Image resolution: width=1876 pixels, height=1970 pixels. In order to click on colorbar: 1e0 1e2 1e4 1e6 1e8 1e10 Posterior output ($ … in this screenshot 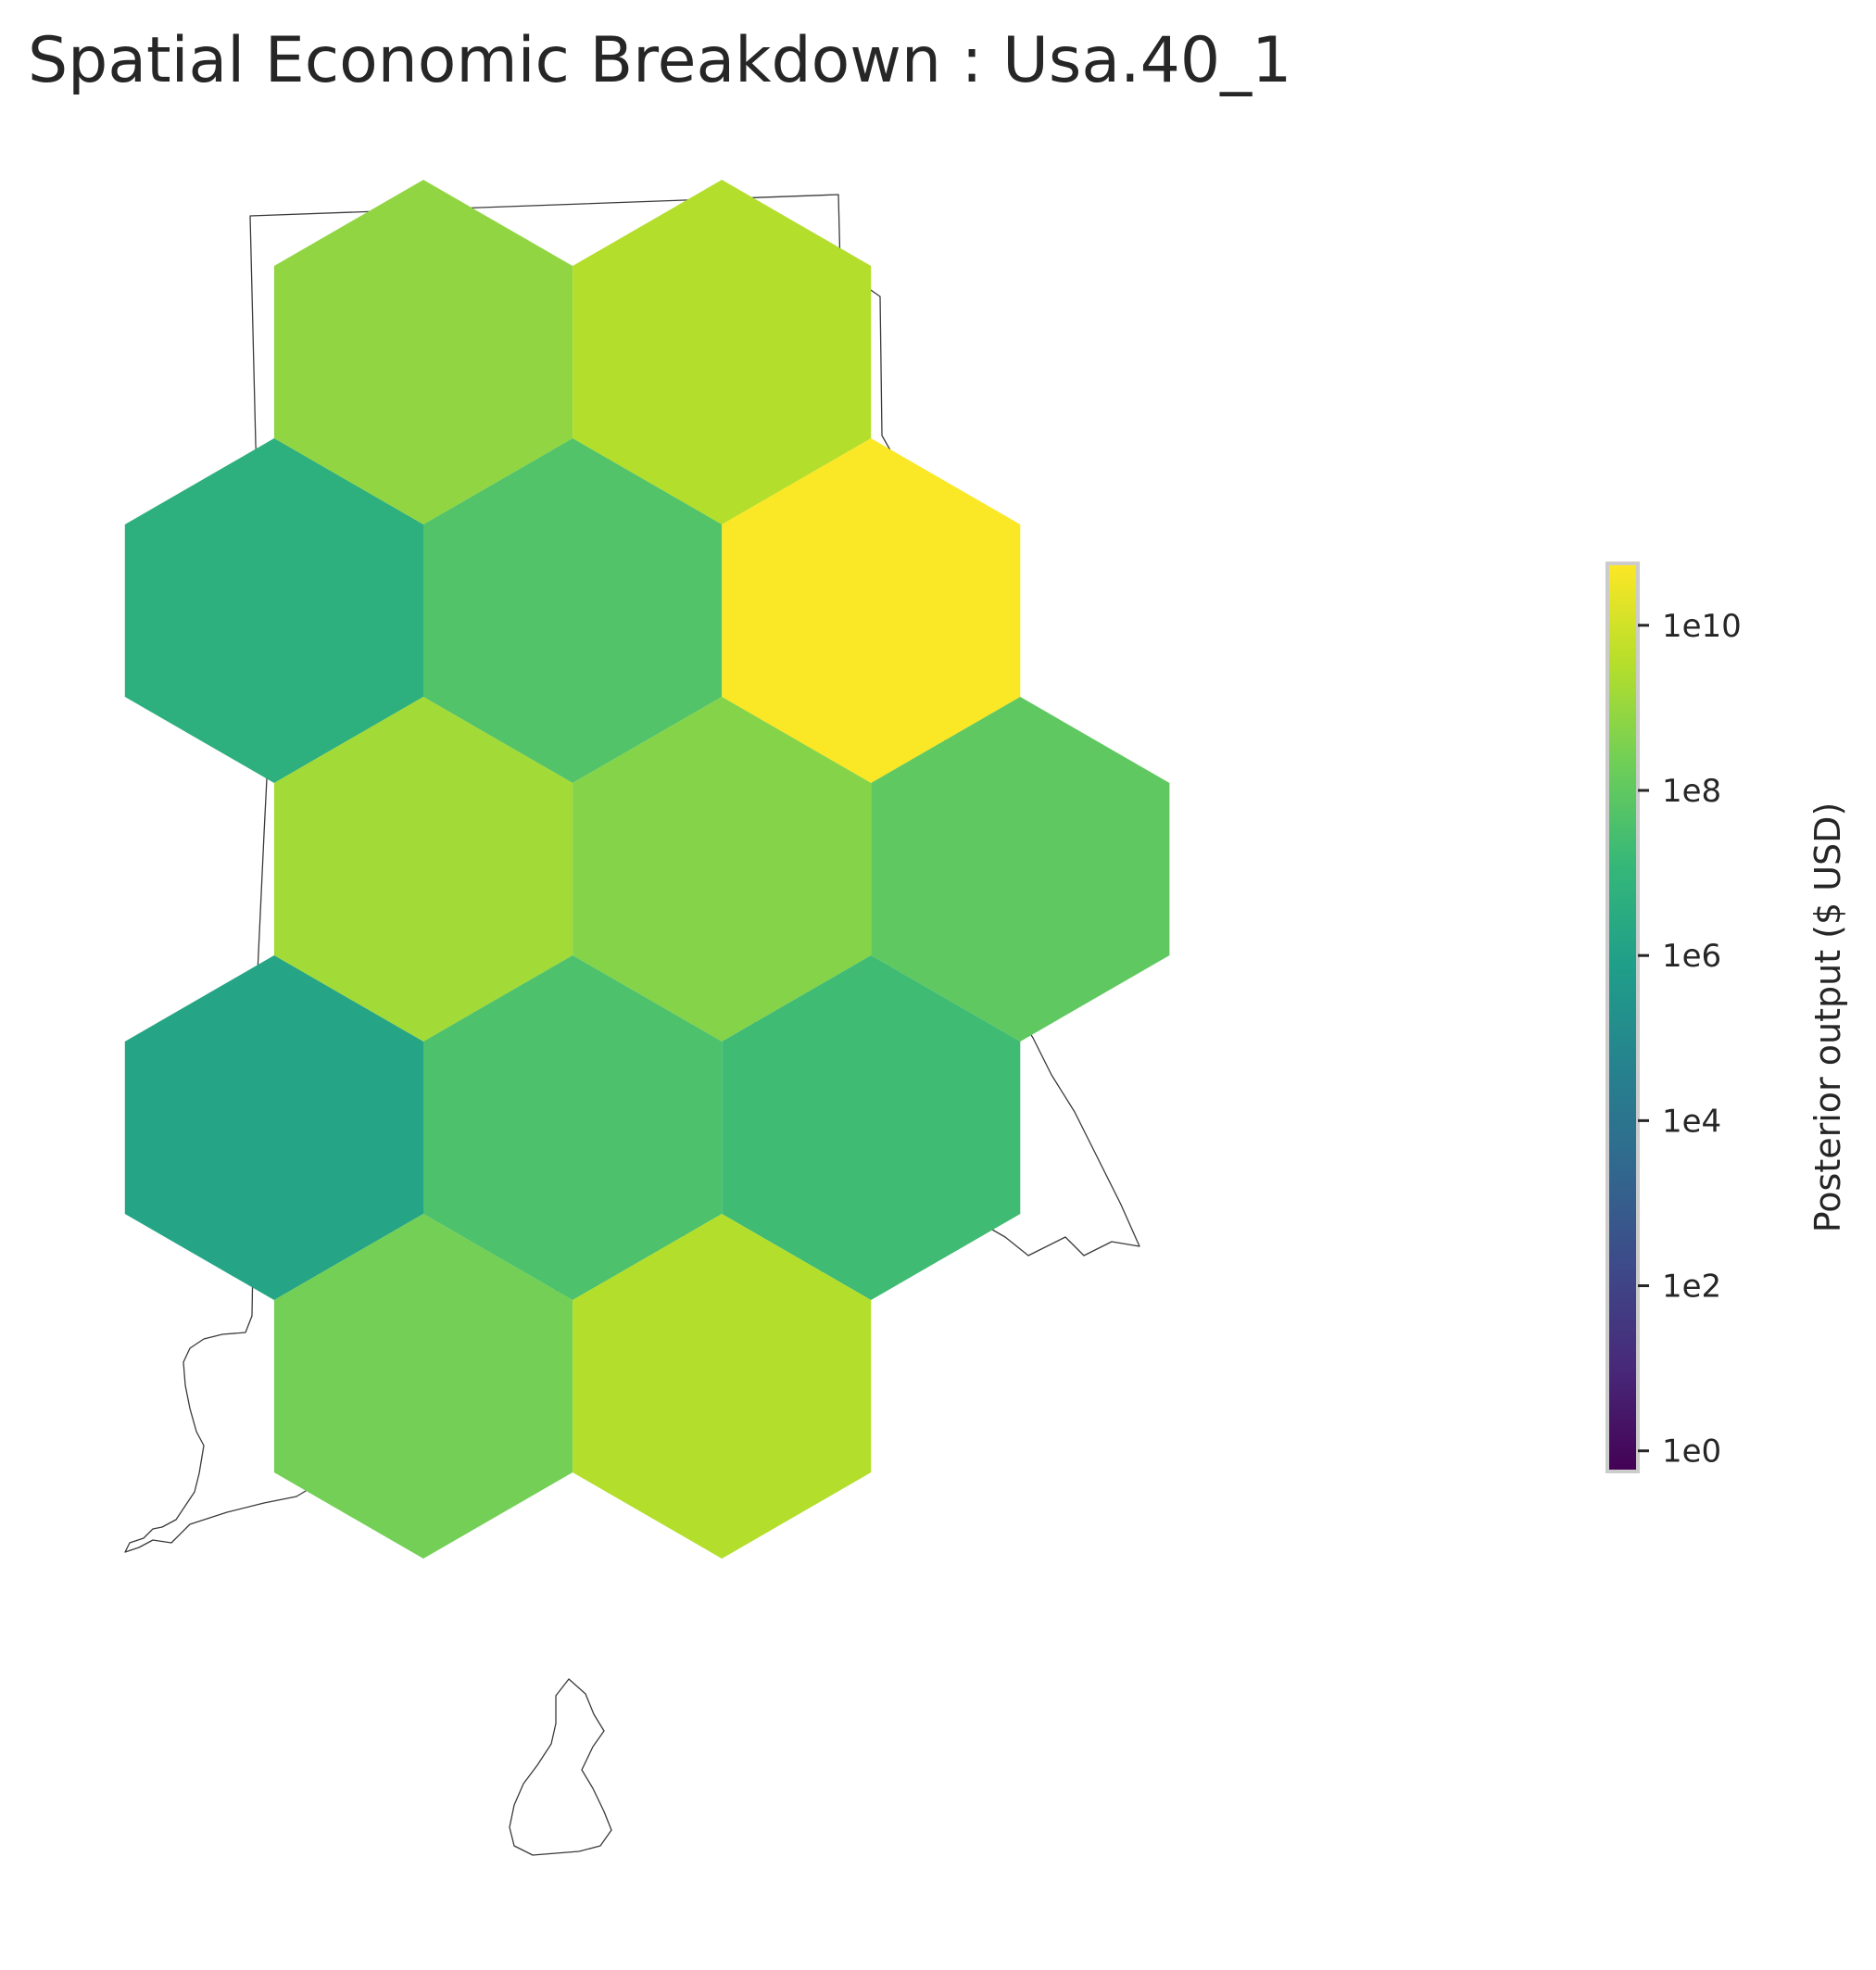, I will do `click(1726, 1017)`.